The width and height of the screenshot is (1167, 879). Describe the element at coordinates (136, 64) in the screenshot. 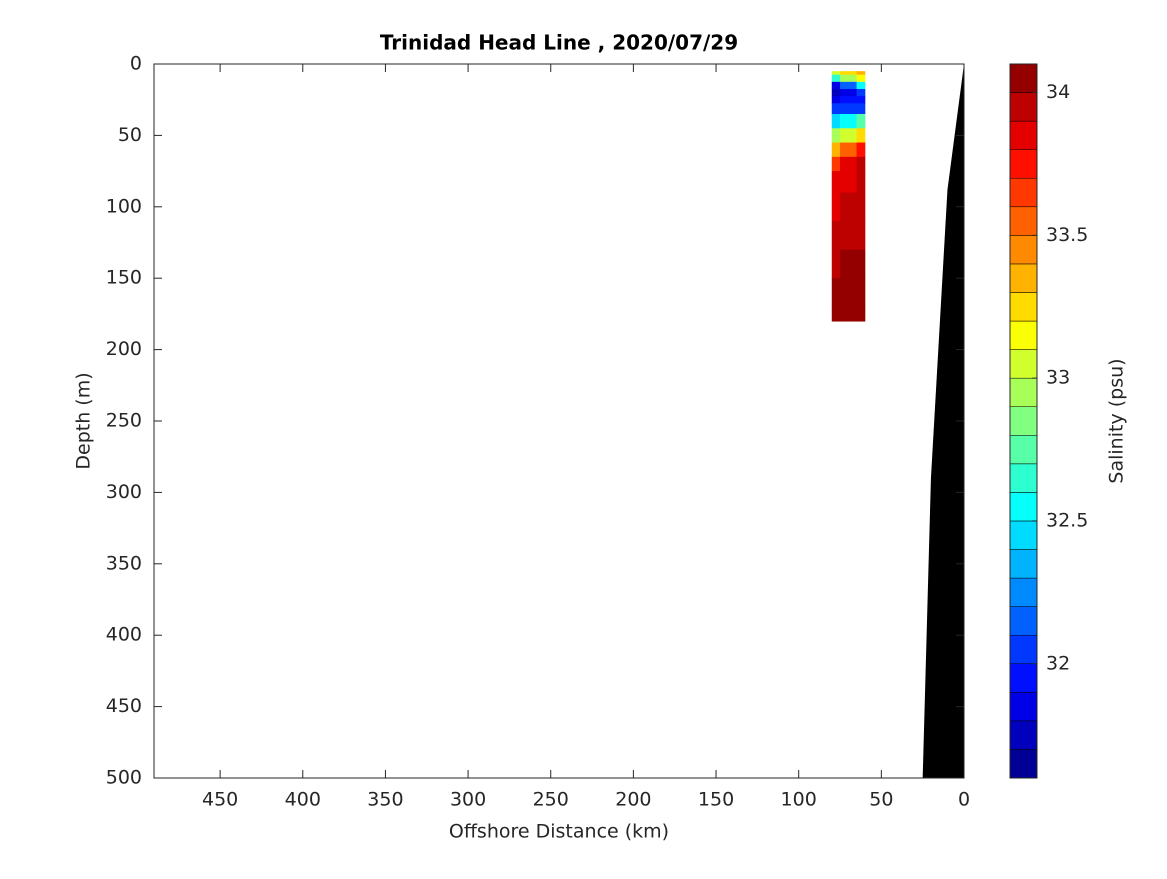

I see `y-tick-label: 0` at that location.